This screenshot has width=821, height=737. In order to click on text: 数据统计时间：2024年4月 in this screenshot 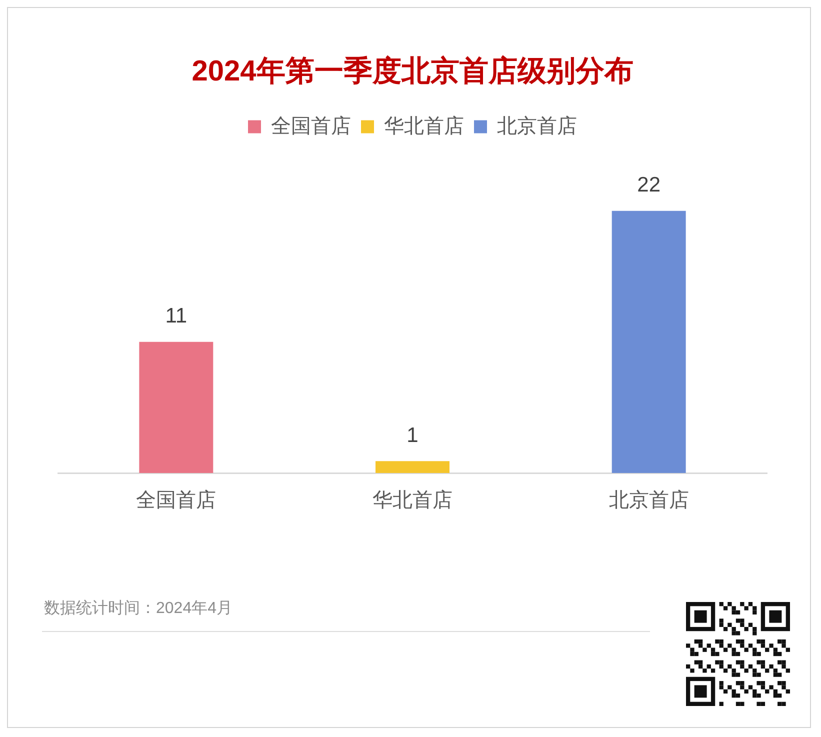, I will do `click(138, 609)`.